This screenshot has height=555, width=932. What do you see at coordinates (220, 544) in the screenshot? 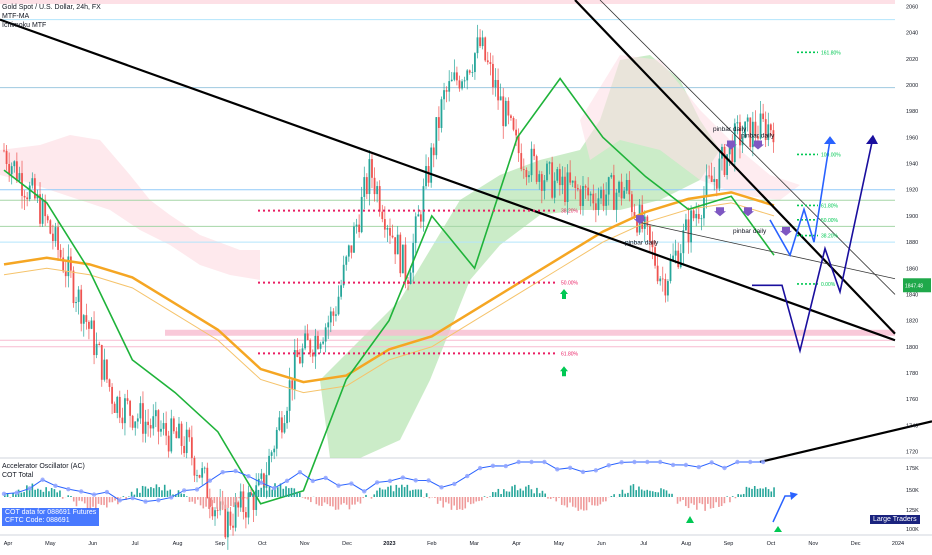
I see `x-tick-5: Sep` at bounding box center [220, 544].